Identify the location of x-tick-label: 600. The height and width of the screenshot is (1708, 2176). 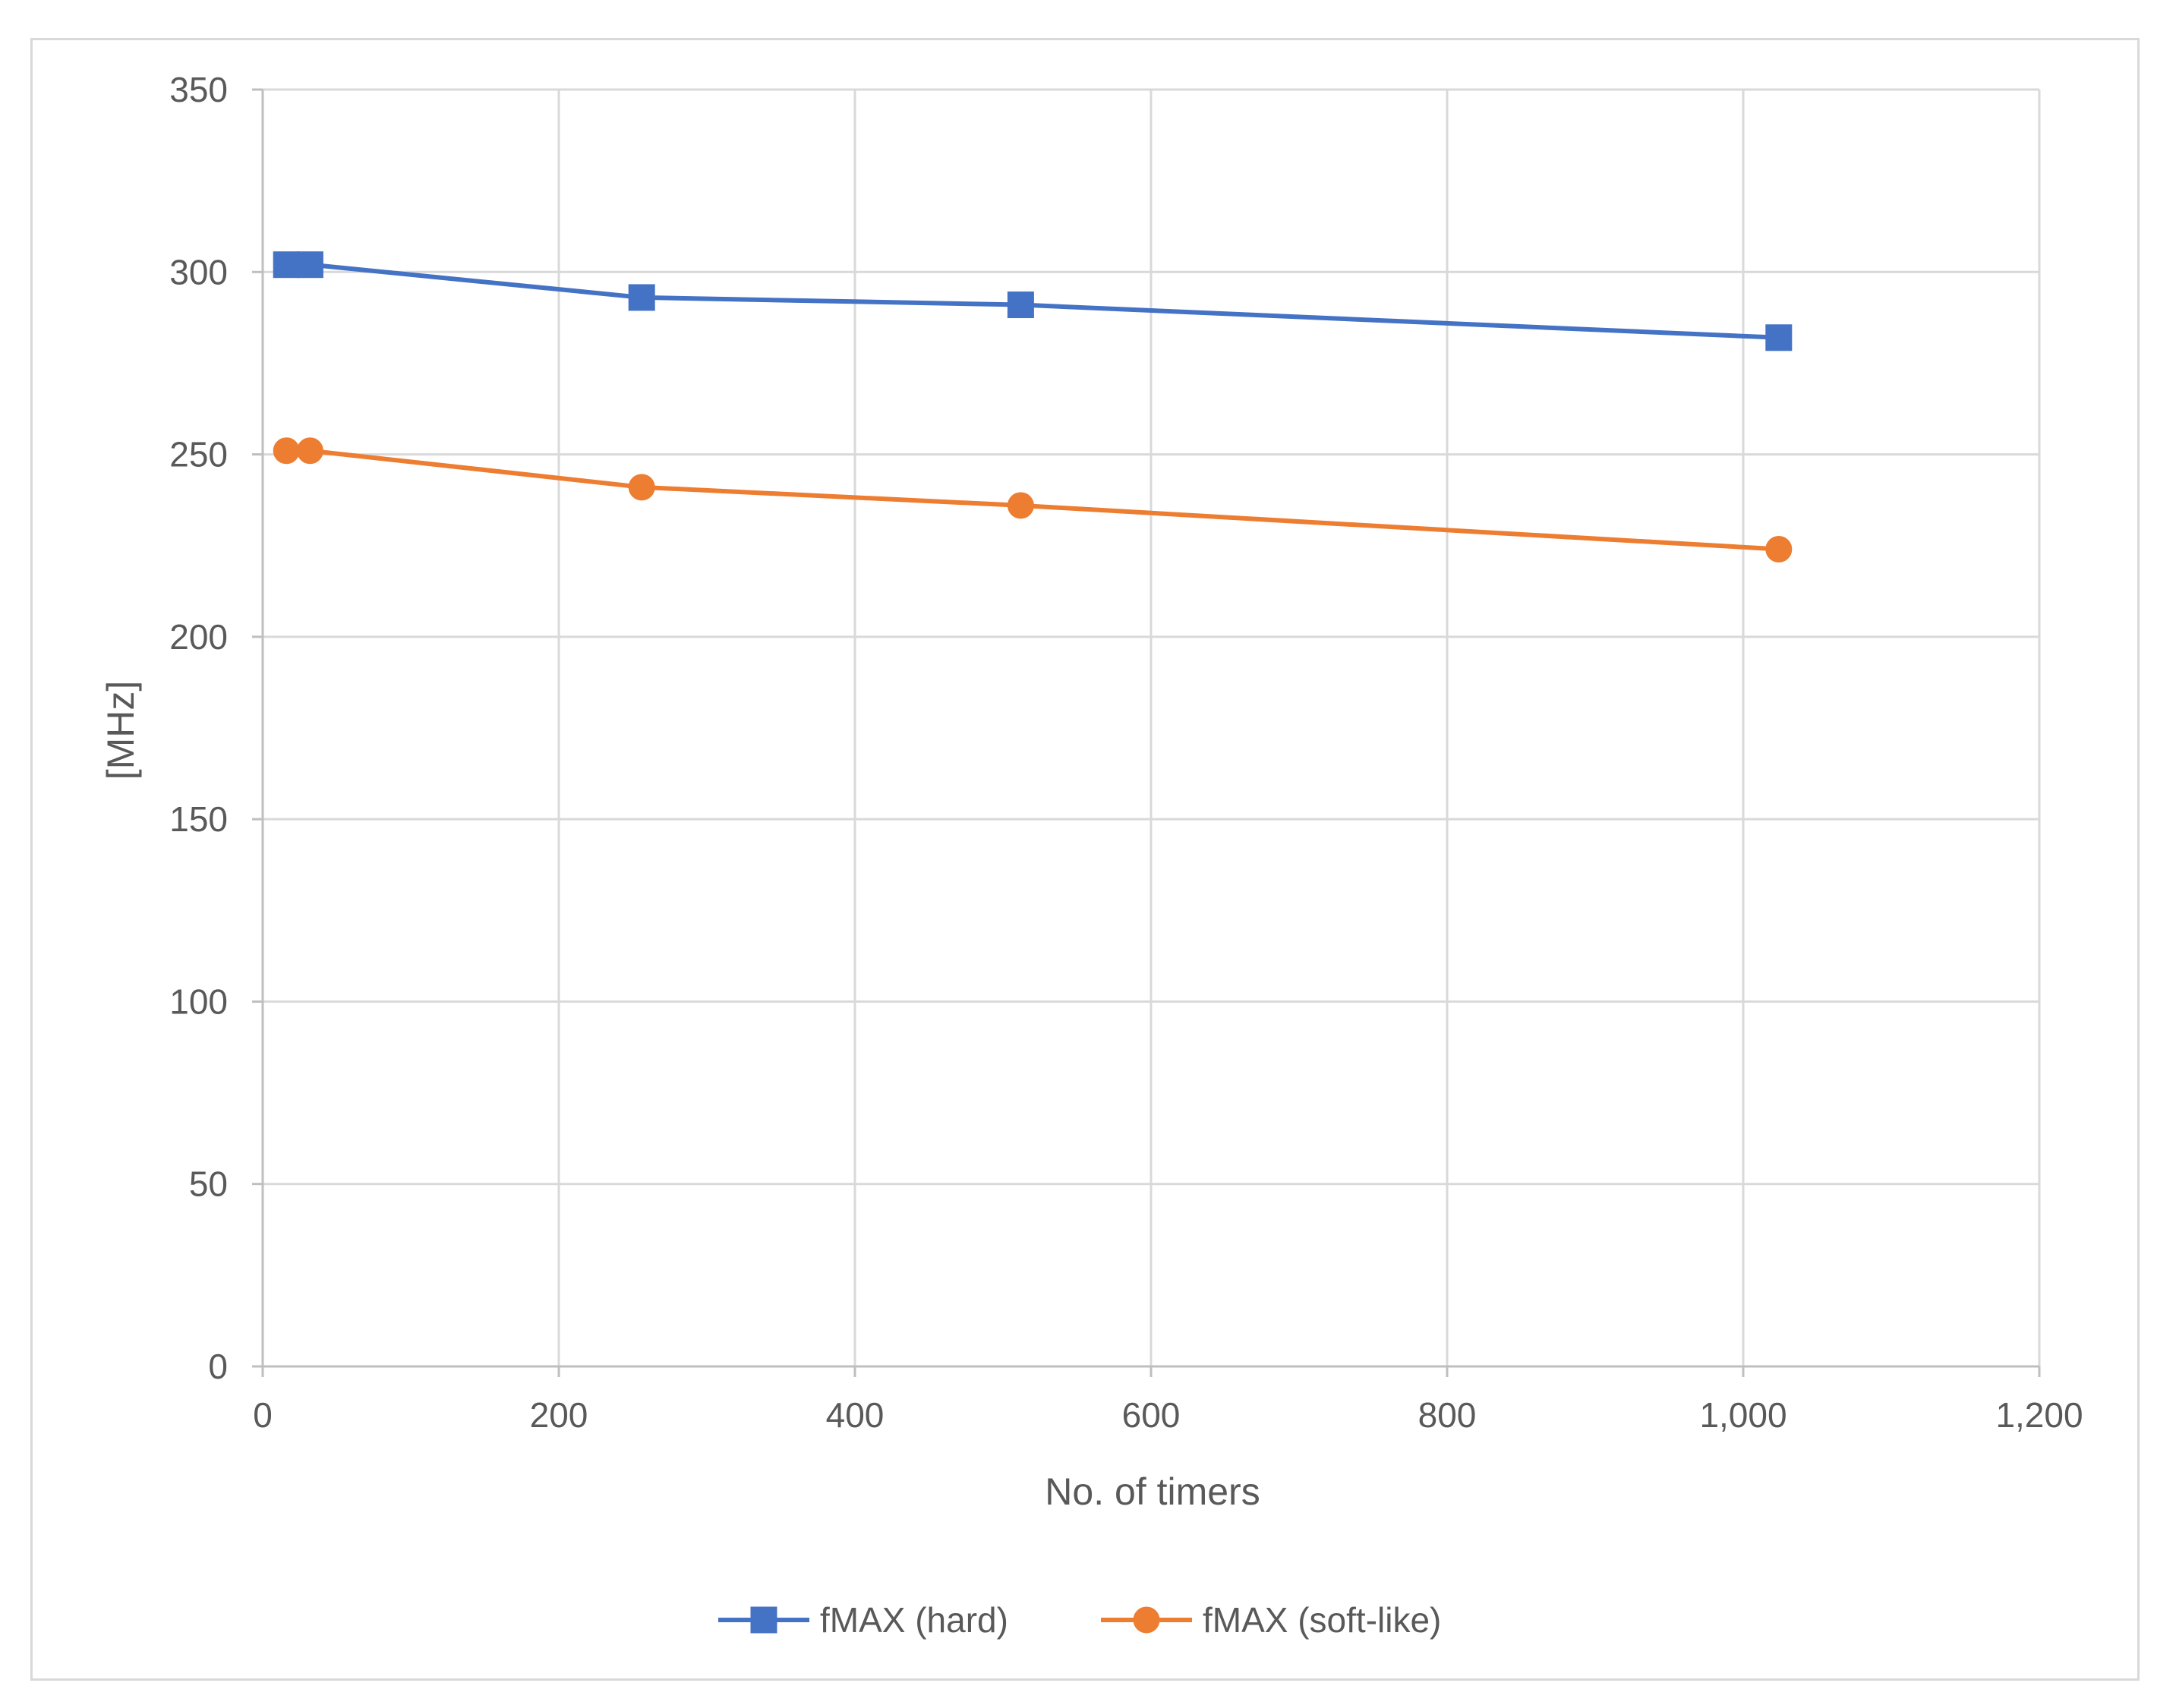
(1151, 1415).